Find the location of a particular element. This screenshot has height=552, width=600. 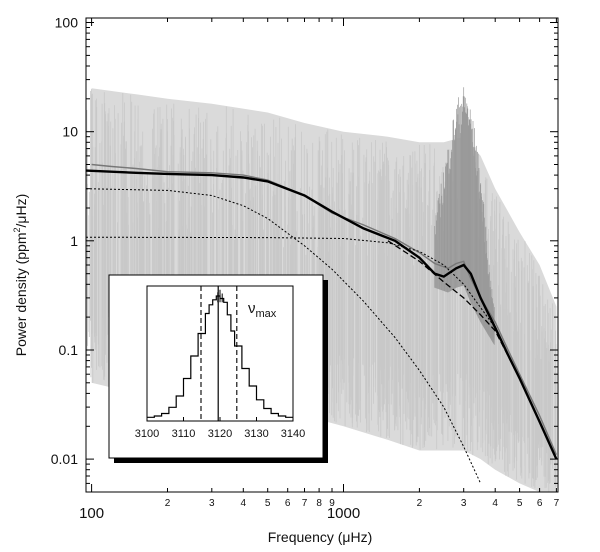

y-tick-label: 0.01 is located at coordinates (64, 459).